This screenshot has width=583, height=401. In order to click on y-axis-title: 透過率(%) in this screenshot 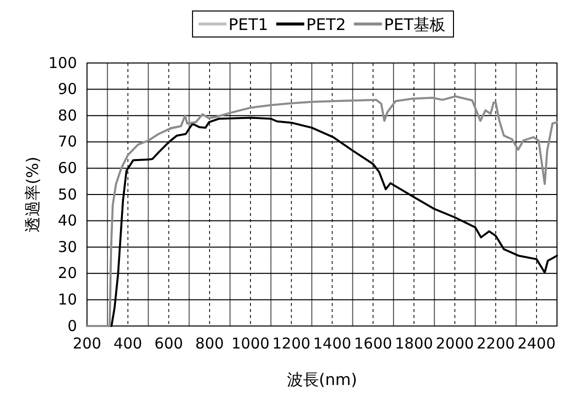, I will do `click(32, 194)`.